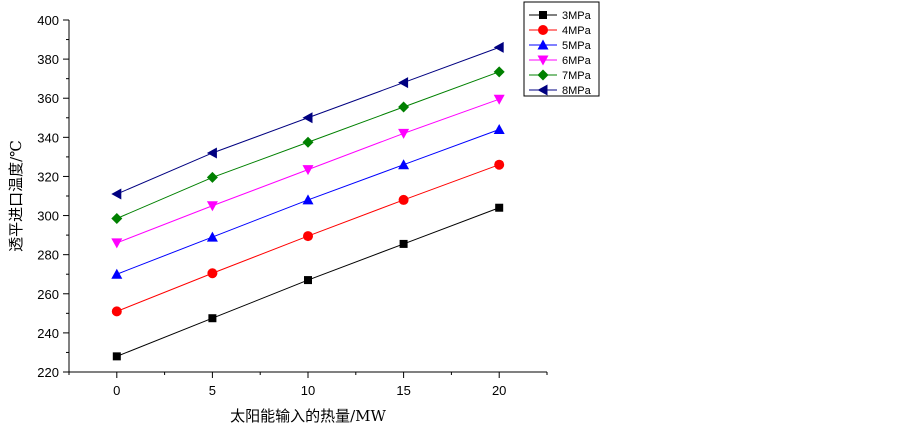  I want to click on legend-label: 6MPa, so click(577, 61).